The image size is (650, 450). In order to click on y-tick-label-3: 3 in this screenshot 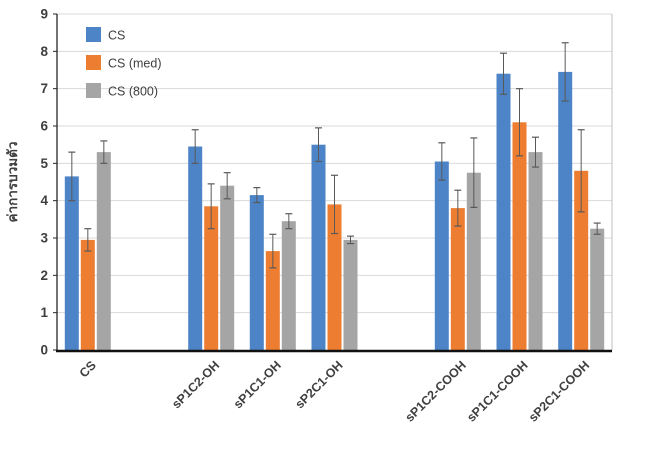, I will do `click(44, 238)`.